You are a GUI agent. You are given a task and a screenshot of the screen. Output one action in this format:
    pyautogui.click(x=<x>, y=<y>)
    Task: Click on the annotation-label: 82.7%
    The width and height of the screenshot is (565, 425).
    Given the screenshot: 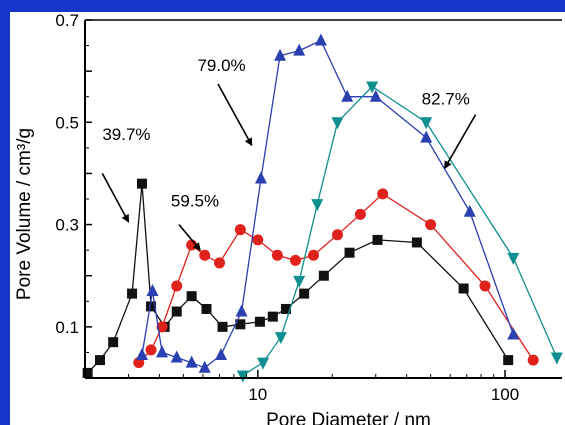 What is the action you would take?
    pyautogui.click(x=446, y=98)
    